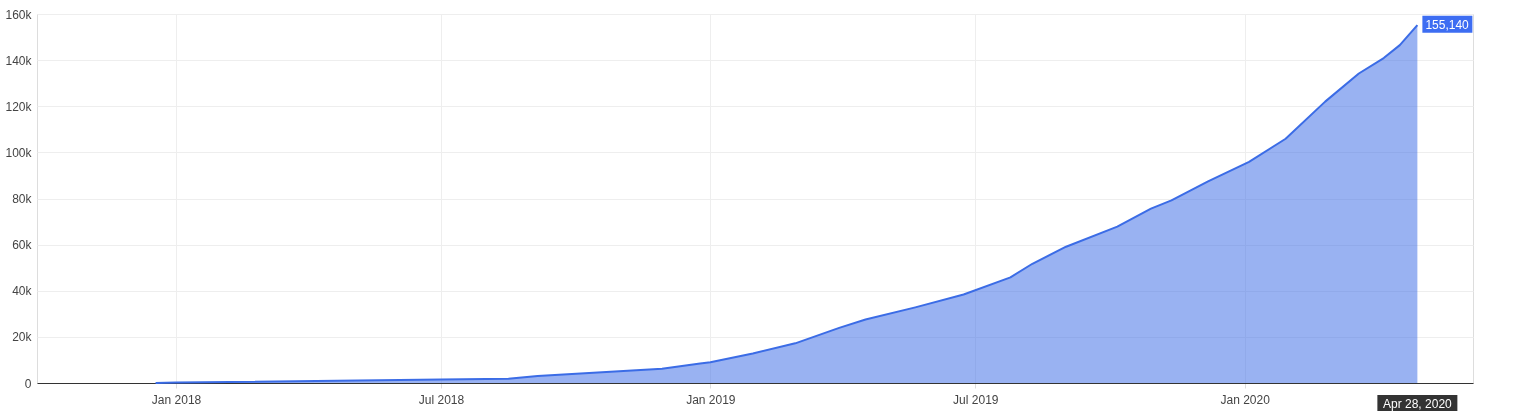 This screenshot has height=411, width=1513. Describe the element at coordinates (22, 199) in the screenshot. I see `y-tick-label: 80k` at that location.